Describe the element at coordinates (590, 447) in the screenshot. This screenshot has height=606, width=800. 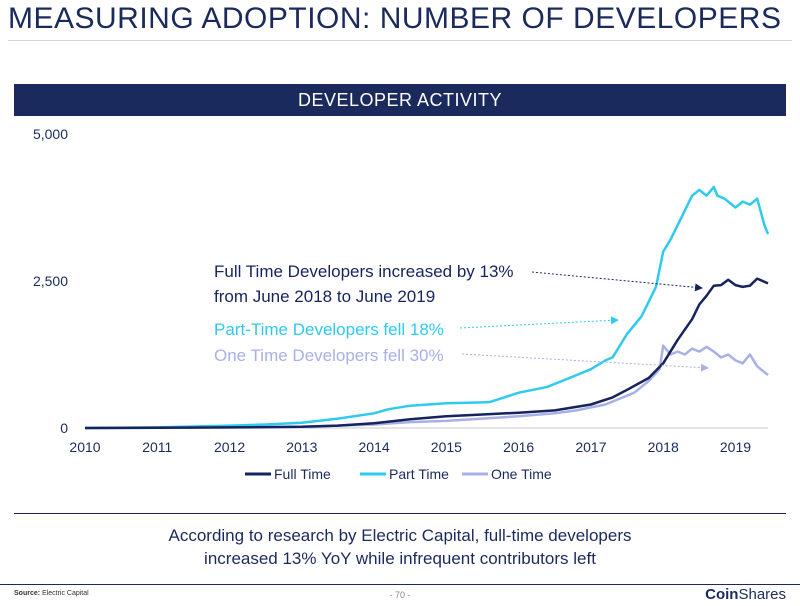
I see `x-tick-label: 2017` at that location.